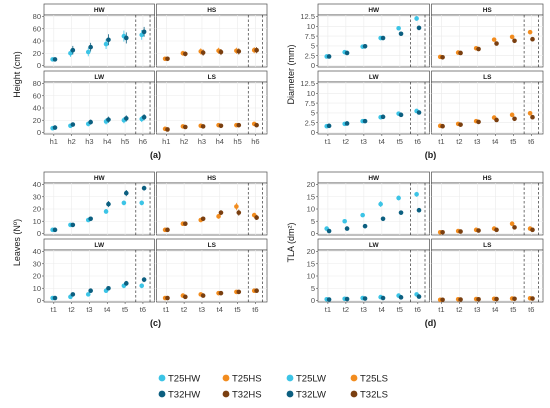 This screenshot has width=550, height=408. I want to click on point-T25LW, so click(88, 294).